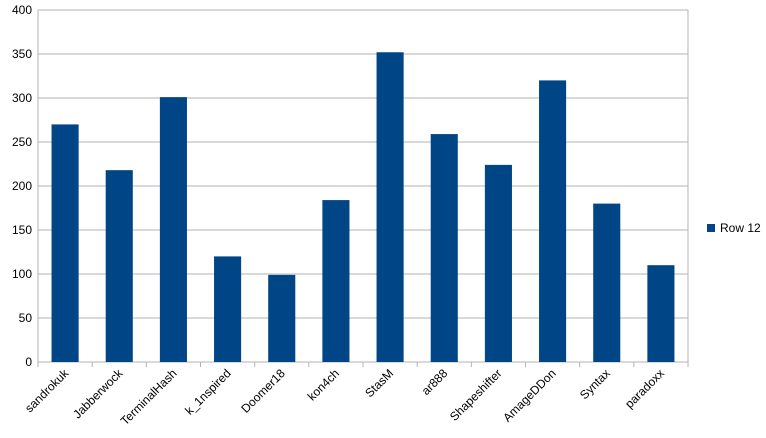 This screenshot has height=438, width=766. What do you see at coordinates (207, 391) in the screenshot?
I see `x-tick-label: k_1nspired` at bounding box center [207, 391].